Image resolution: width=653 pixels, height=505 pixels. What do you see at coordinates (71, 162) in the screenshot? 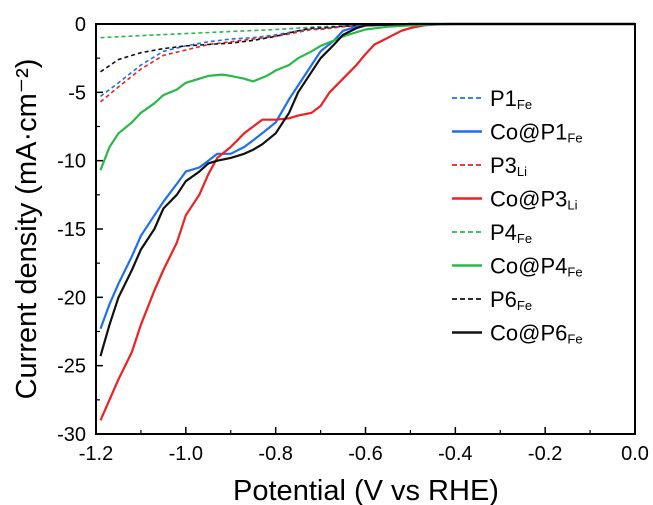
I see `y-tick-label: -10` at bounding box center [71, 162].